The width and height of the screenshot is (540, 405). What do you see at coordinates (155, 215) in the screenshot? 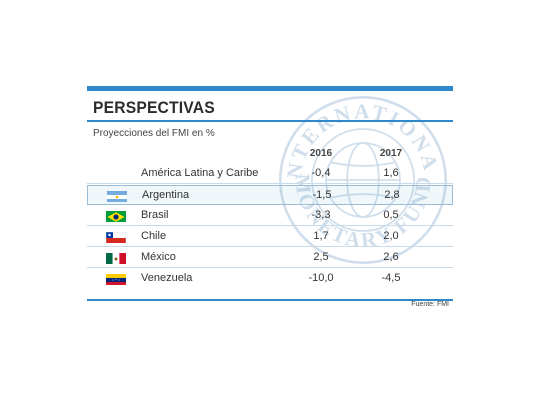
I see `row-label: Brasil` at bounding box center [155, 215].